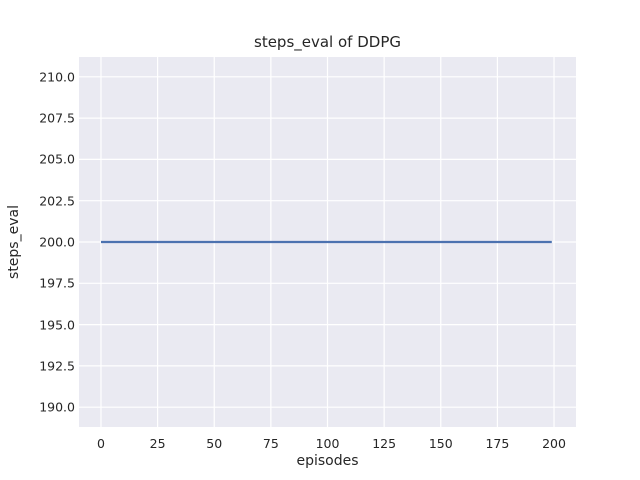  Describe the element at coordinates (57, 118) in the screenshot. I see `y-tick-label: 207.5` at that location.